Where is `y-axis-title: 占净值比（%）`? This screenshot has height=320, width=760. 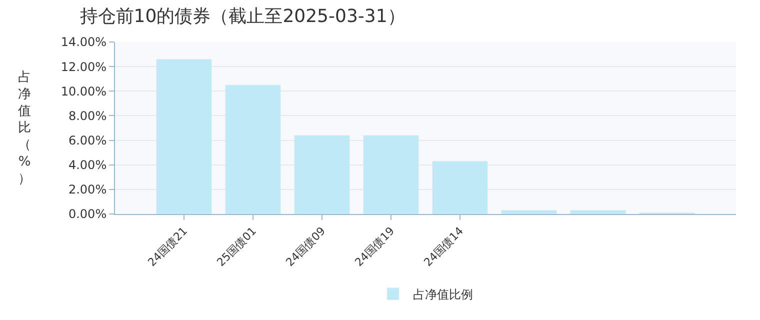 y-axis-title: 占净值比（%） is located at coordinates (24, 128).